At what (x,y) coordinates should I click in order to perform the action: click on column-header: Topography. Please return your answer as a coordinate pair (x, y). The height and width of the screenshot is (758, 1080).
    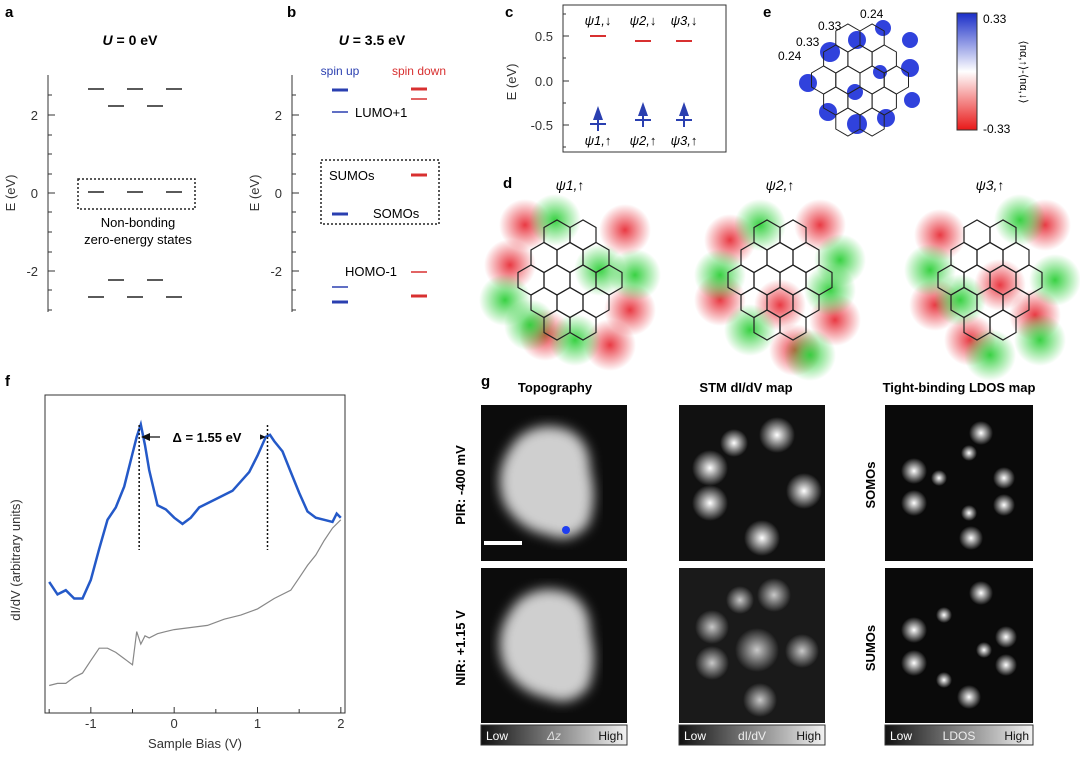
    Looking at the image, I should click on (555, 387).